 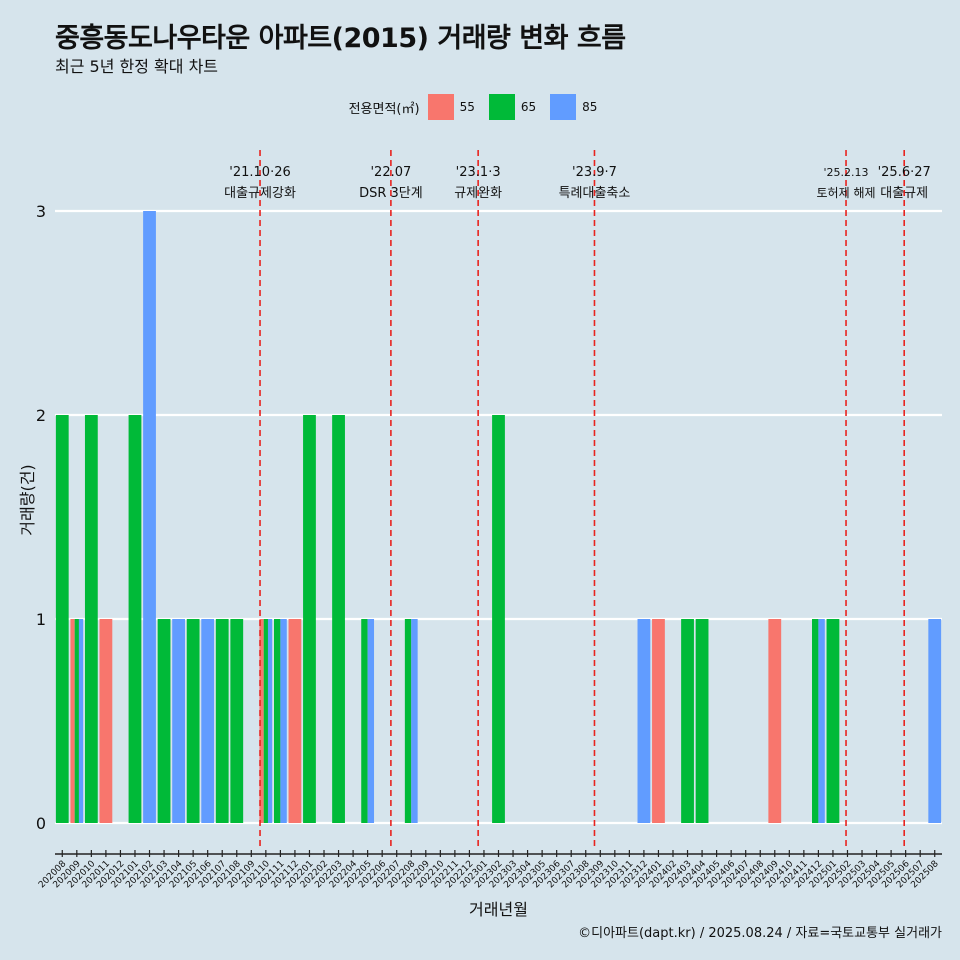 What do you see at coordinates (137, 66) in the screenshot?
I see `chart-subtitle: 최근 5년 한정 확대 차트` at bounding box center [137, 66].